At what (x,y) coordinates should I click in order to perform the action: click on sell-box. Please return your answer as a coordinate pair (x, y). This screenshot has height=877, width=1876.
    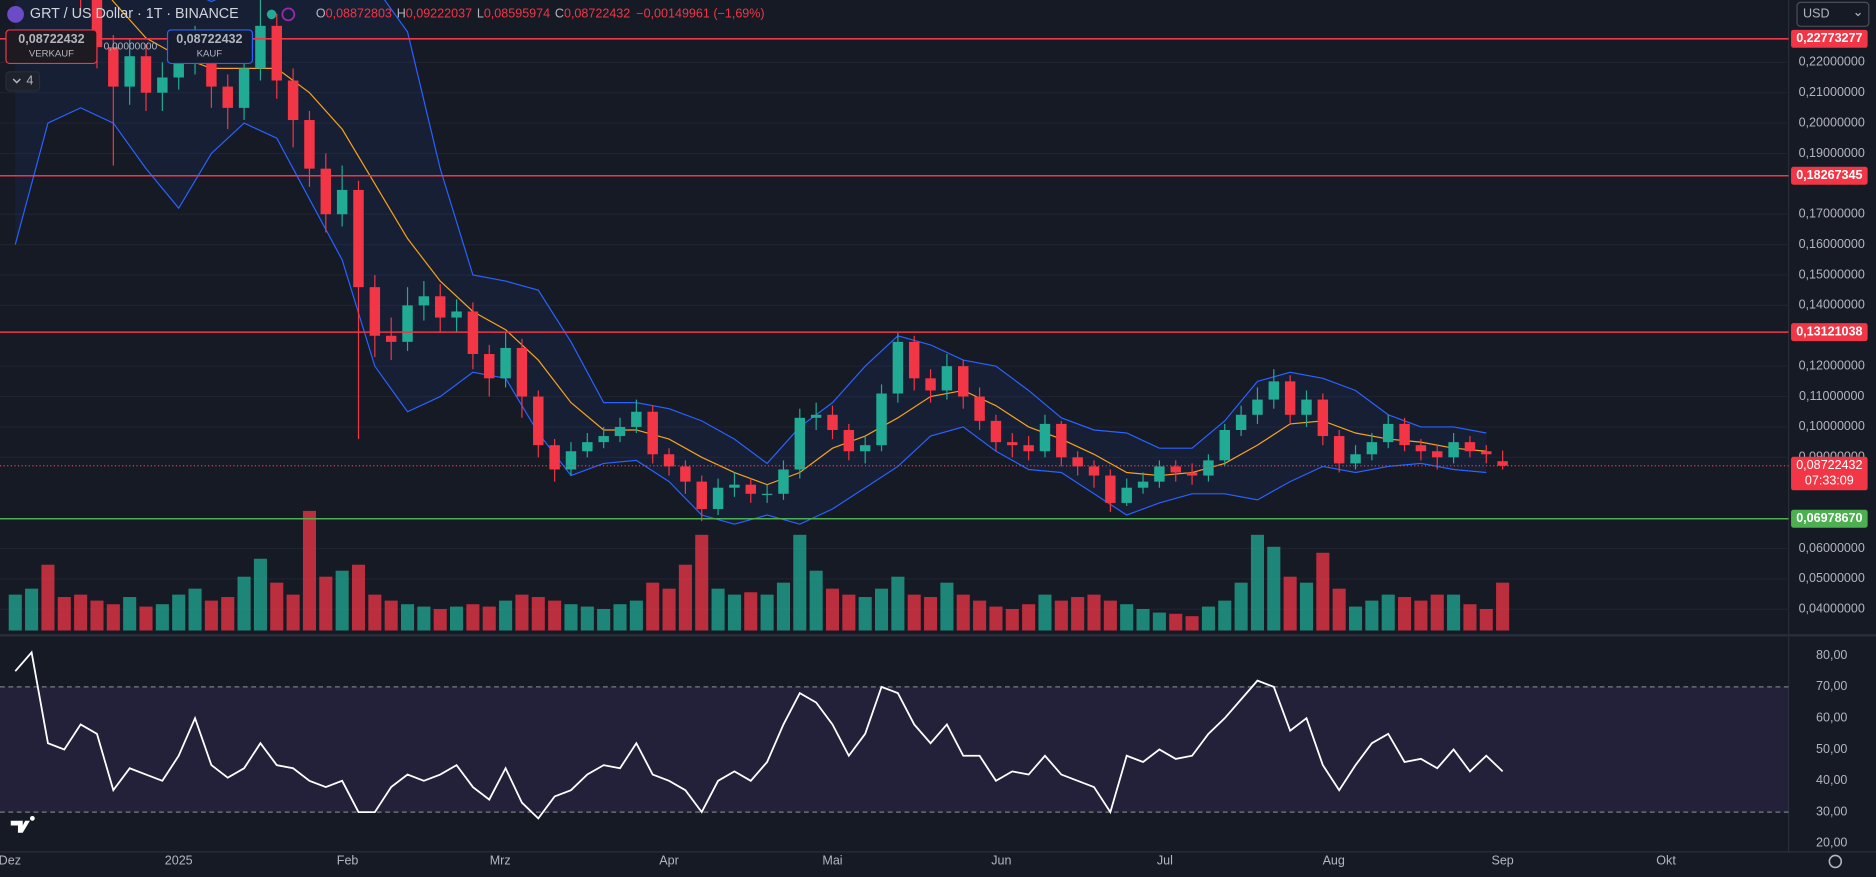
    Looking at the image, I should click on (51, 47).